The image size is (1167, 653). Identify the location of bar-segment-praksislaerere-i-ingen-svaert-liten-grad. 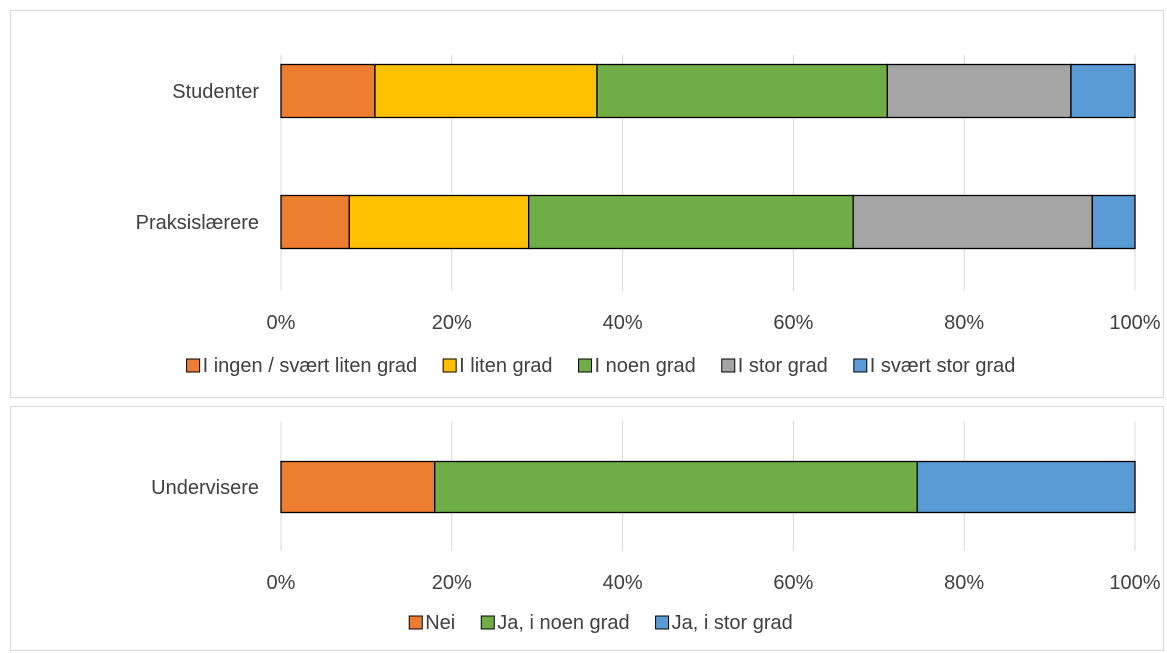
(315, 222).